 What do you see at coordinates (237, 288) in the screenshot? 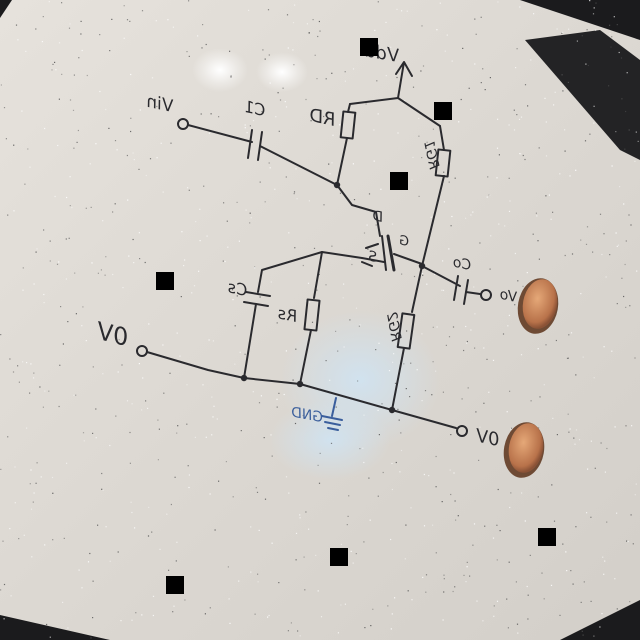
I see `label-cs: Cs` at bounding box center [237, 288].